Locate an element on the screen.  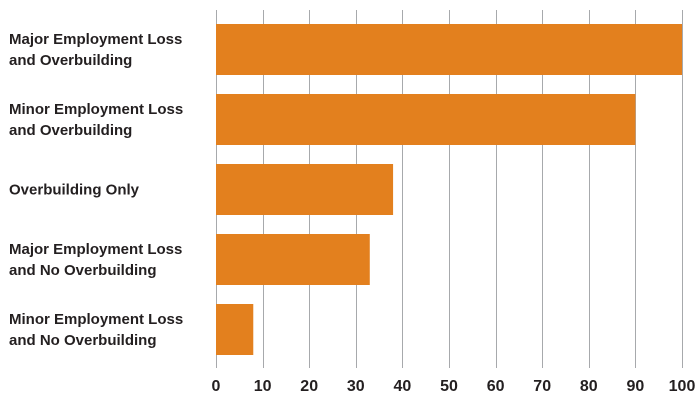
x-tick-label: 50 is located at coordinates (449, 386).